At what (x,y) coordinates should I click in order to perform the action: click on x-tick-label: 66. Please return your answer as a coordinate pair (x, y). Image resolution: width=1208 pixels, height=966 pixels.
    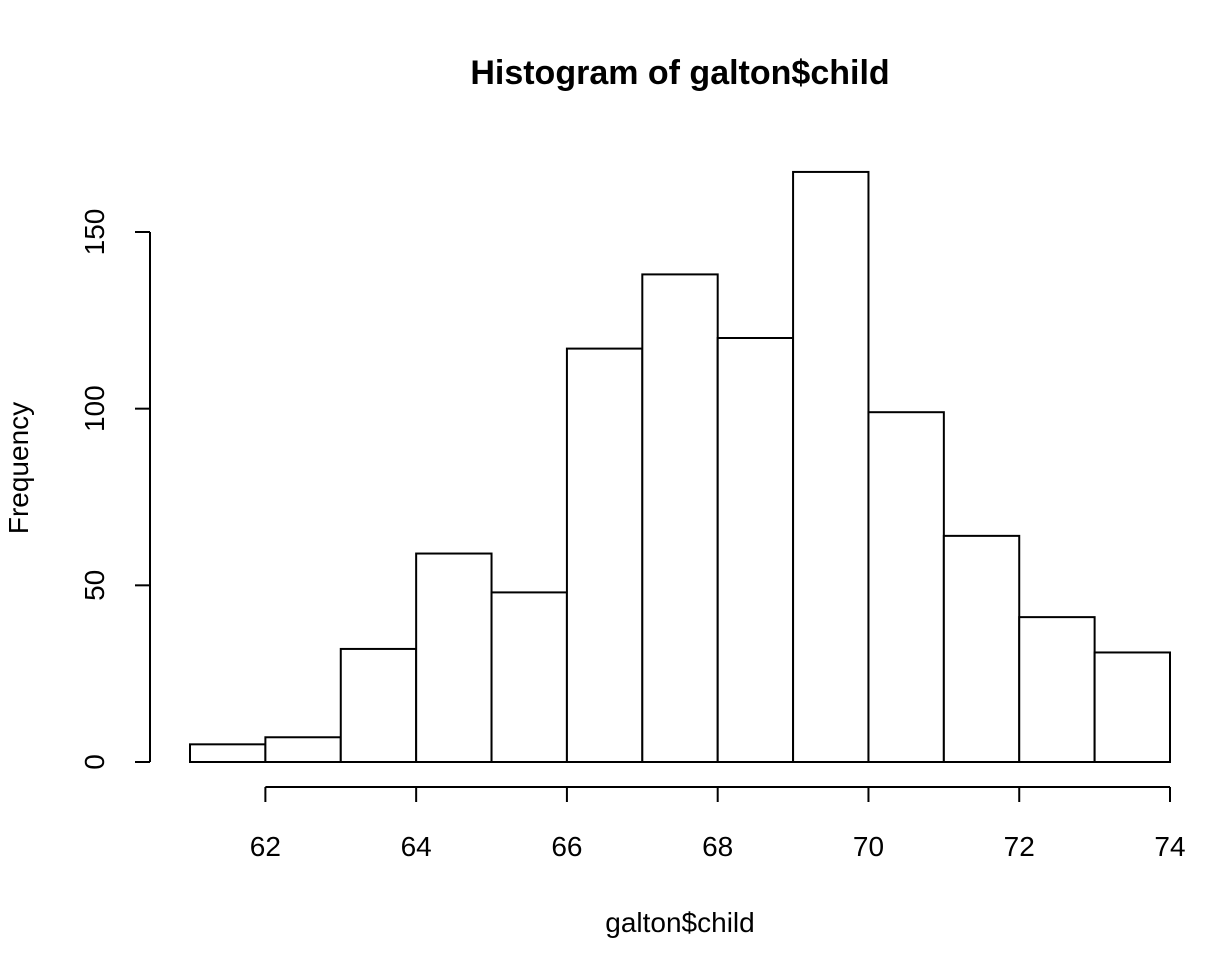
    Looking at the image, I should click on (566, 846).